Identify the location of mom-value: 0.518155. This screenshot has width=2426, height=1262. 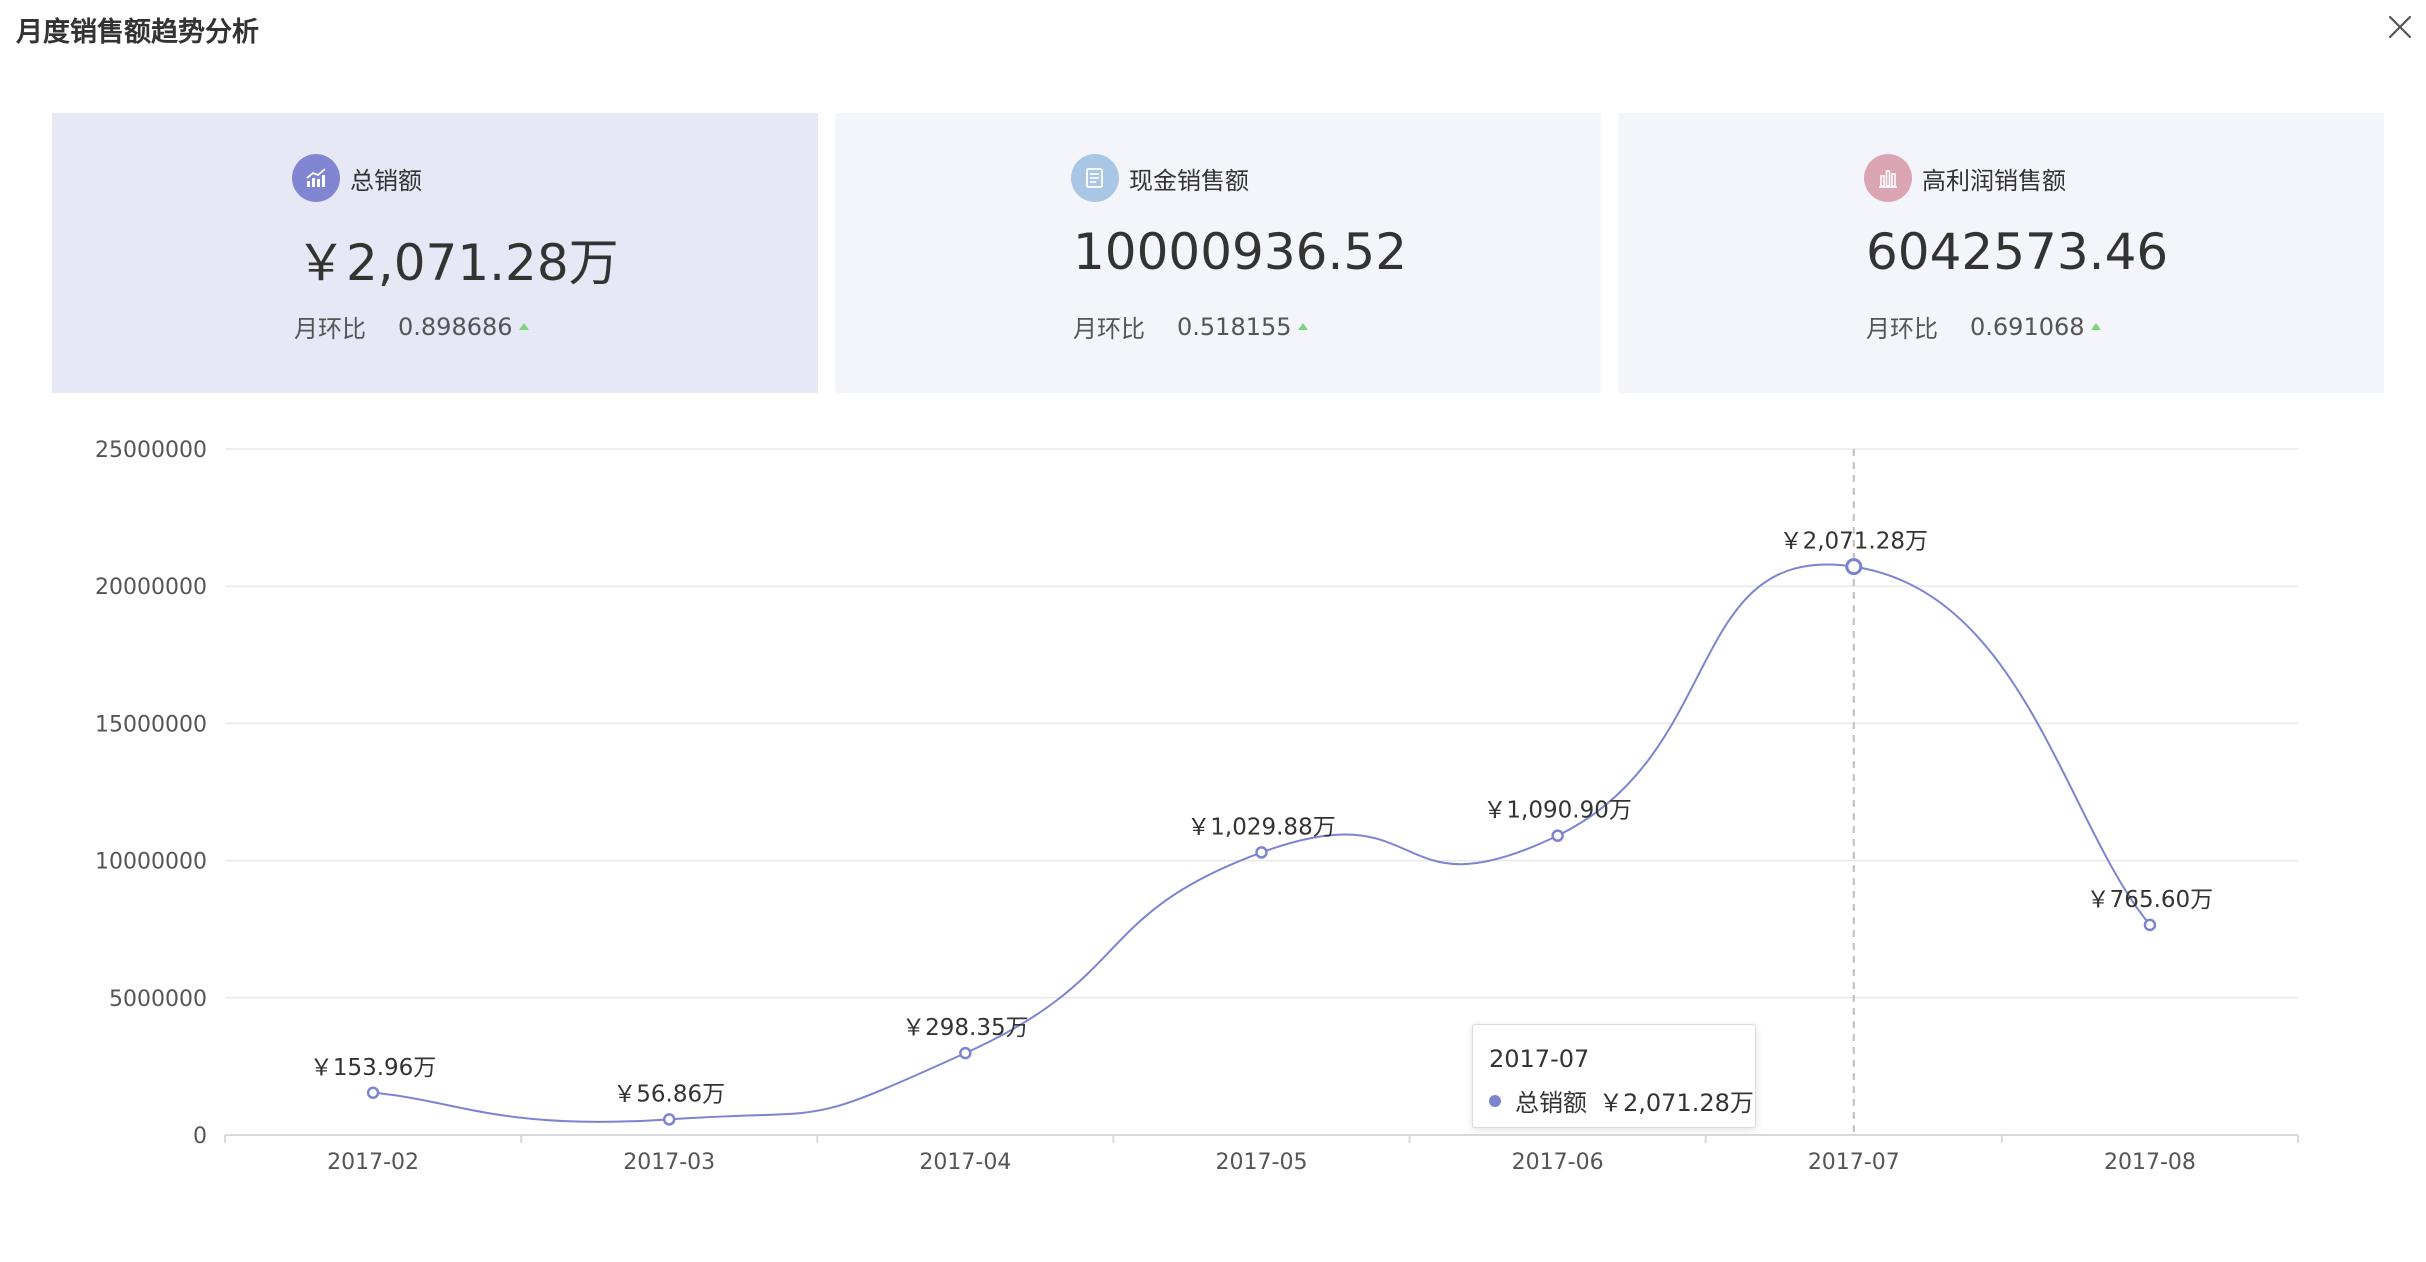
(1234, 326).